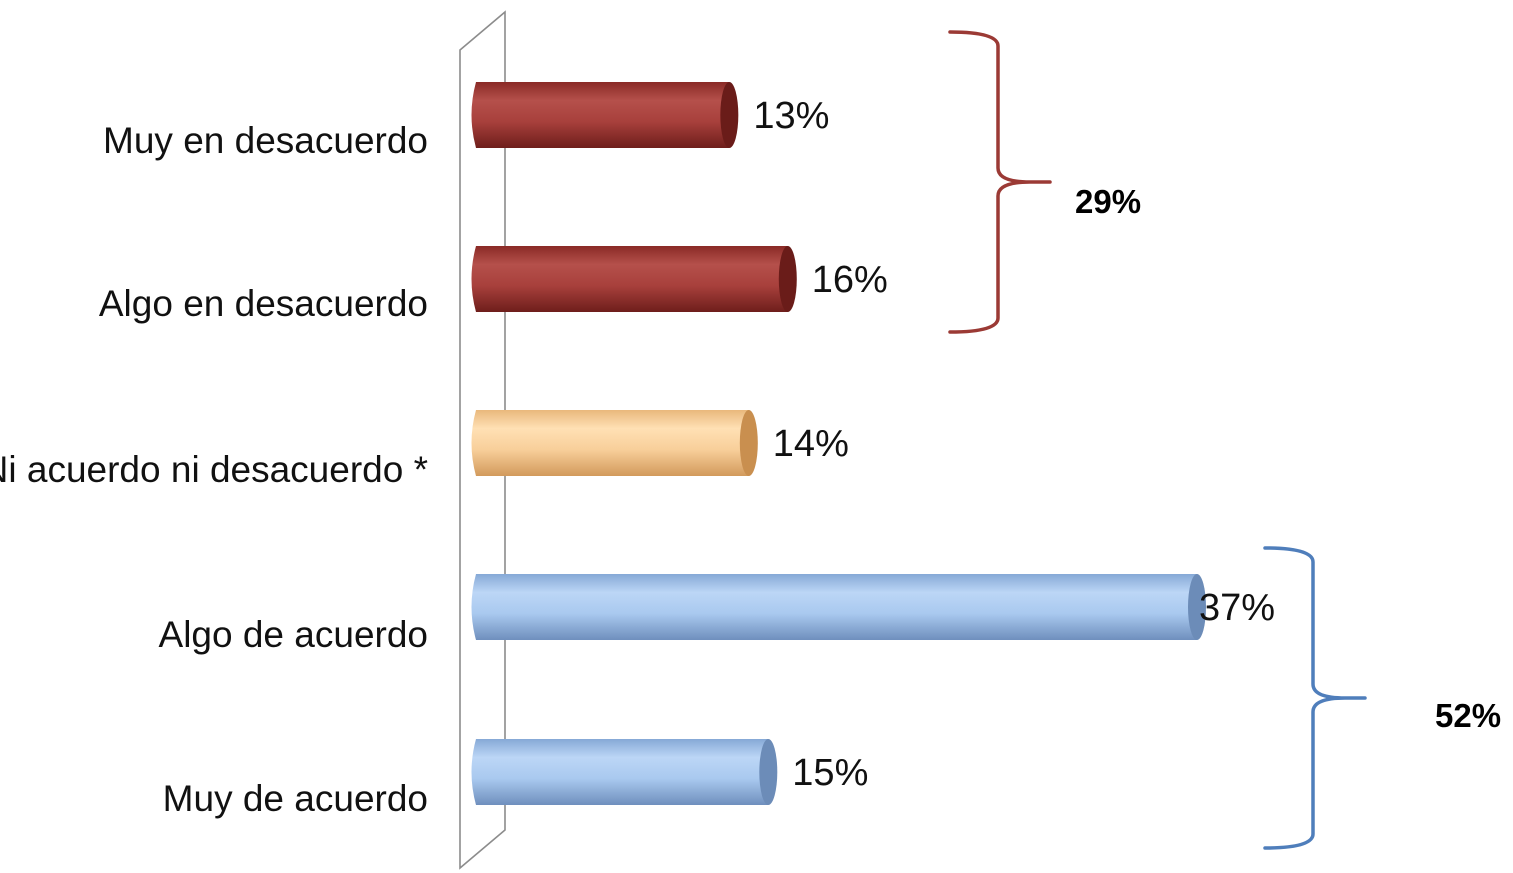 This screenshot has width=1513, height=873. I want to click on group-bracket: 29%, so click(1044, 182).